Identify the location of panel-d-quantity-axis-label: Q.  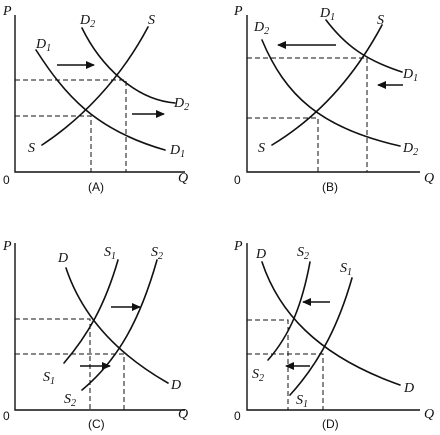
(429, 414).